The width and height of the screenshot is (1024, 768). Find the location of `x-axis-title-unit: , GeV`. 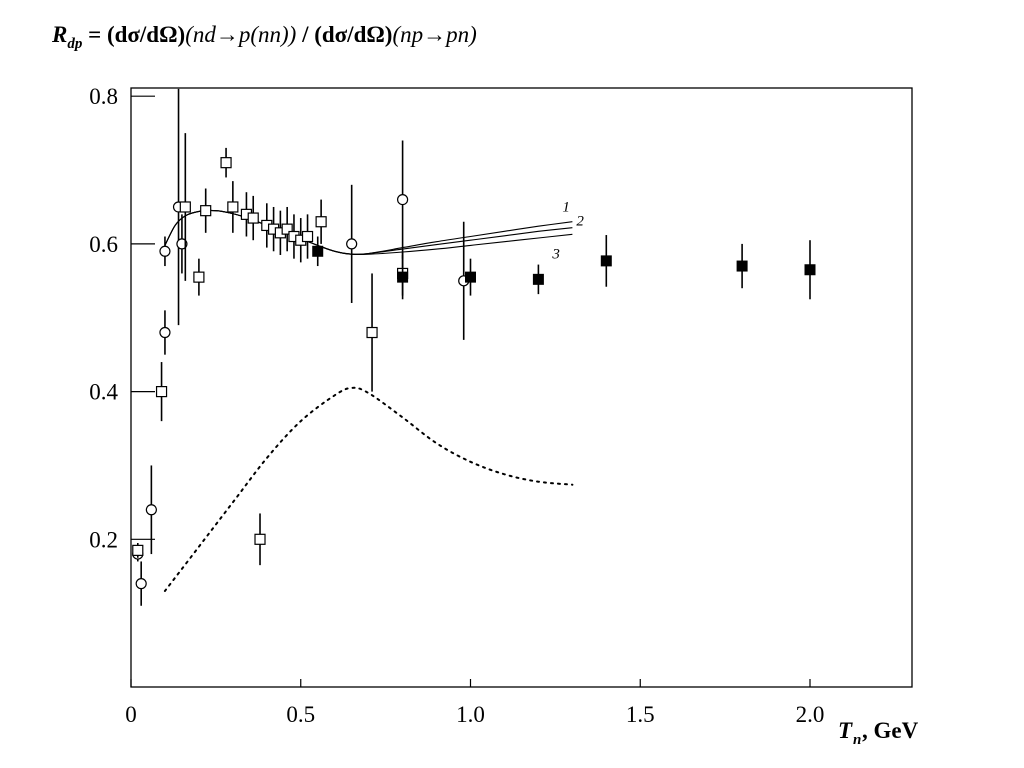

x-axis-title-unit: , GeV is located at coordinates (890, 730).